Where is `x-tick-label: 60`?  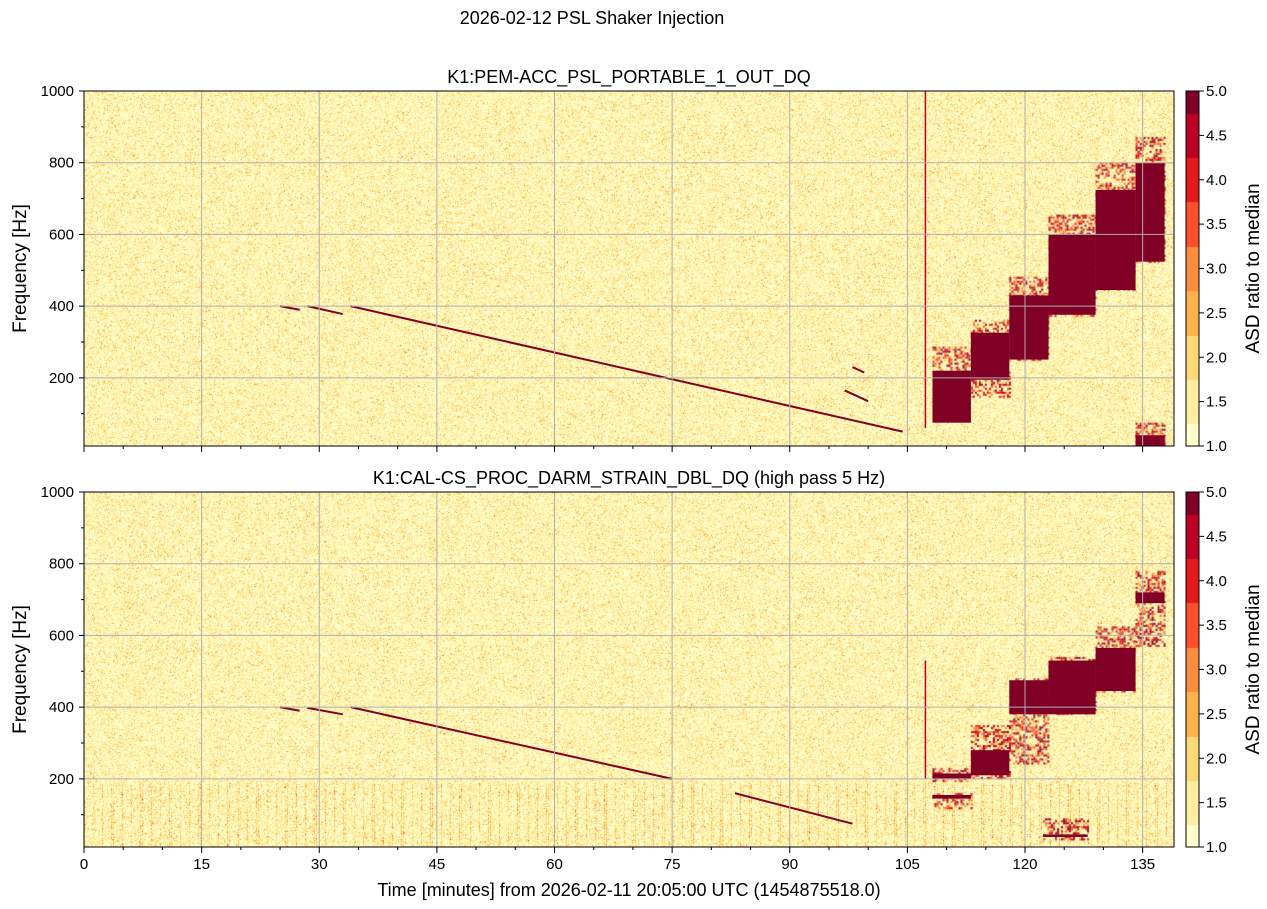
x-tick-label: 60 is located at coordinates (554, 864).